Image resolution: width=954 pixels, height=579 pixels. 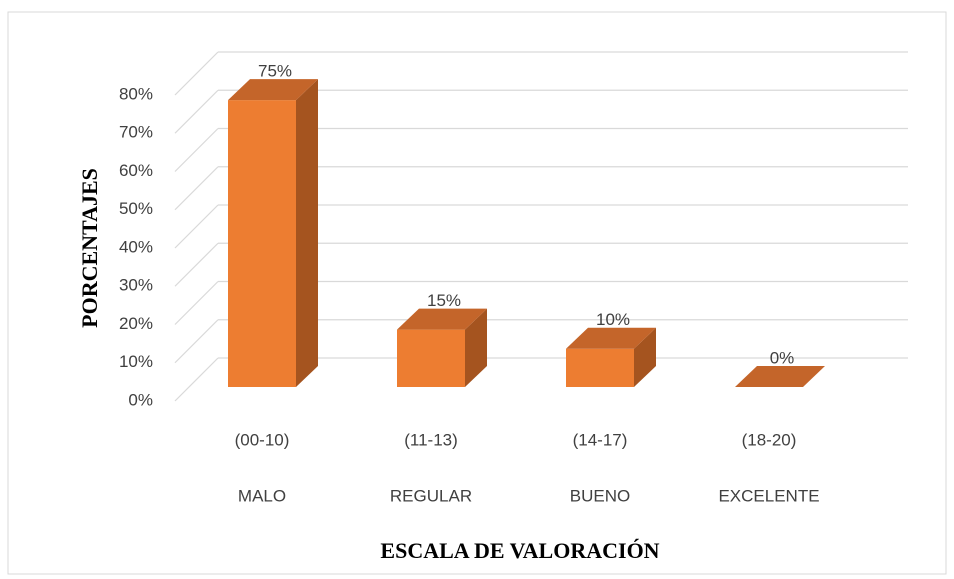 I want to click on x-tick-label: (14-17), so click(x=600, y=439).